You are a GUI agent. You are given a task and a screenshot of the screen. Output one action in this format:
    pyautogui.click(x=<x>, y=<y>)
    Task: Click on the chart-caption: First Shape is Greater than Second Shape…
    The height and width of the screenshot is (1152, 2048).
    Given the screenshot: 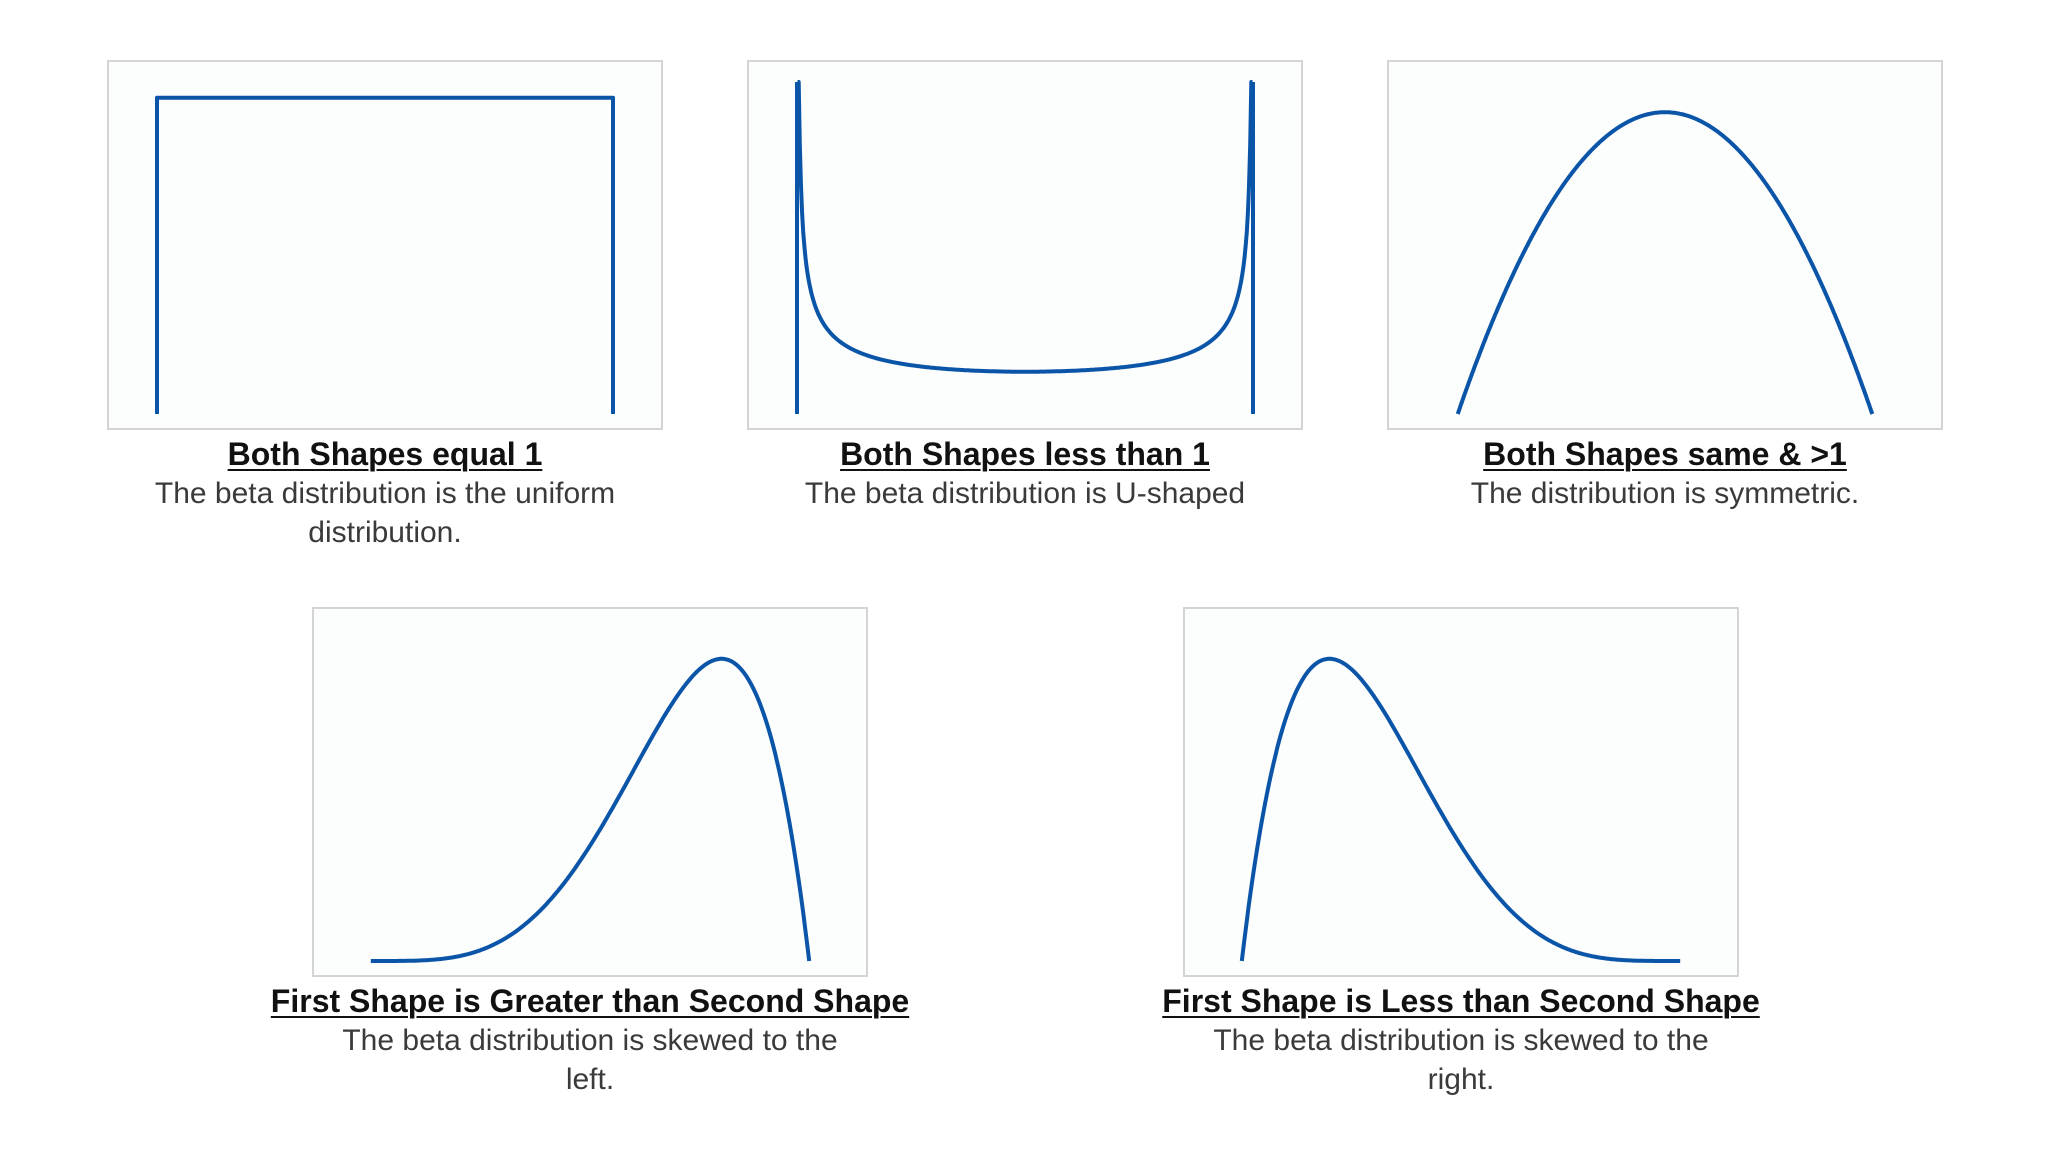 What is the action you would take?
    pyautogui.click(x=590, y=1040)
    